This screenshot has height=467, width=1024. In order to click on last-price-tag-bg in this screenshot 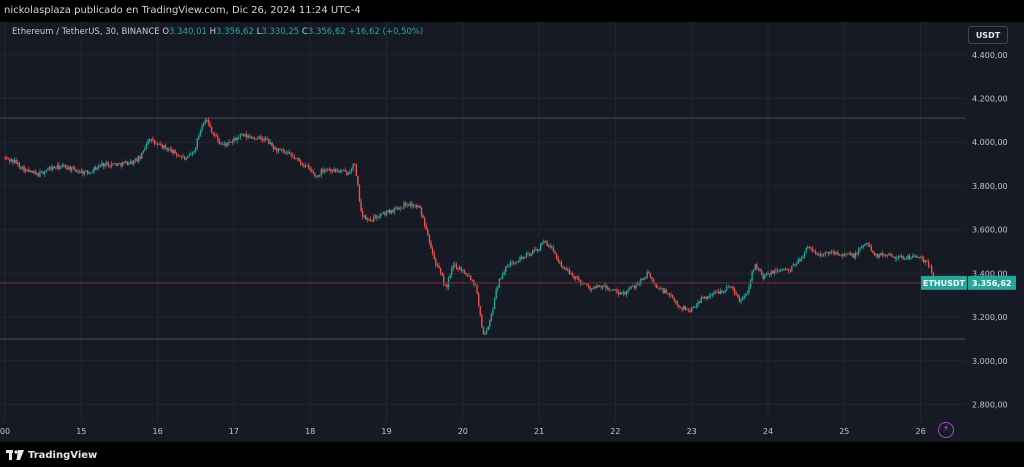, I will do `click(992, 282)`.